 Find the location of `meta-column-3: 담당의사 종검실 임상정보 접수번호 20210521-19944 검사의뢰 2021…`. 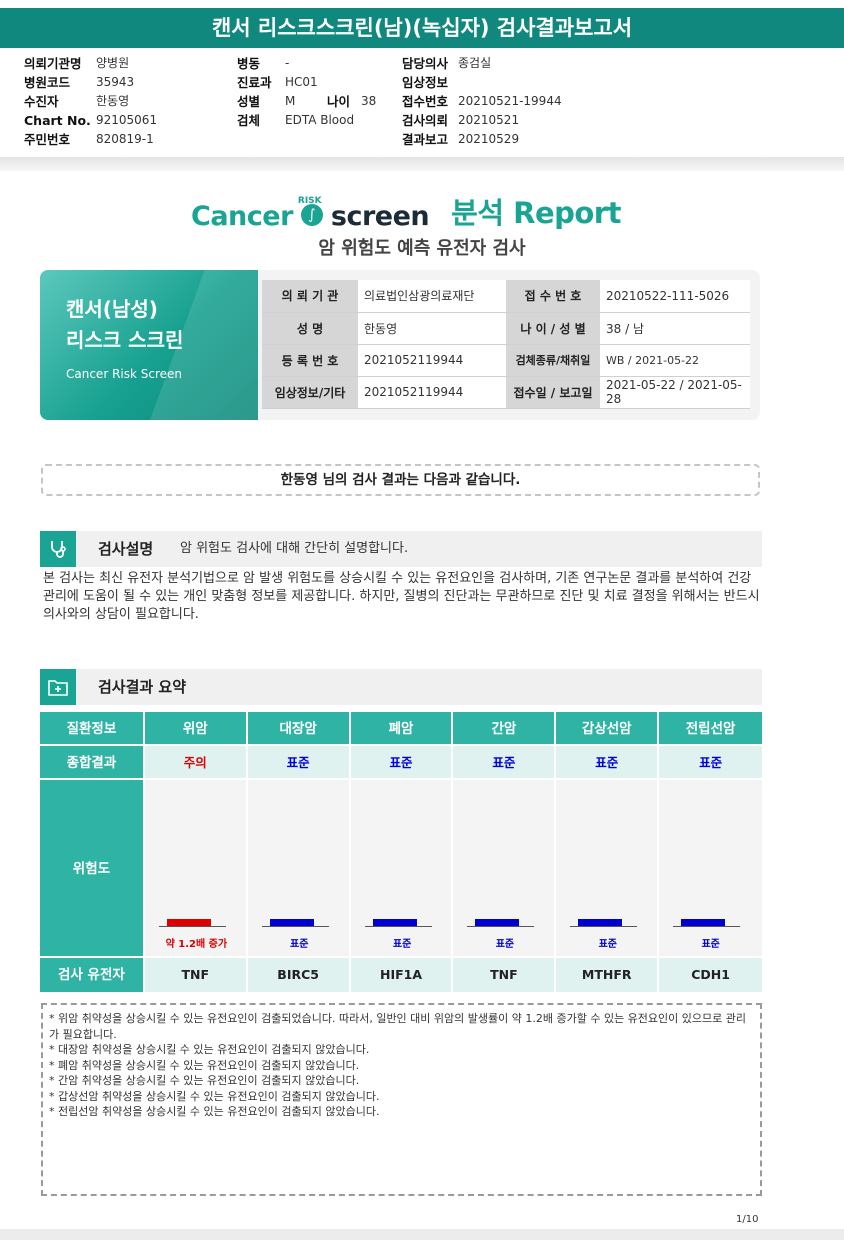

meta-column-3: 담당의사 종검실 임상정보 접수번호 20210521-19944 검사의뢰 2021… is located at coordinates (482, 101).